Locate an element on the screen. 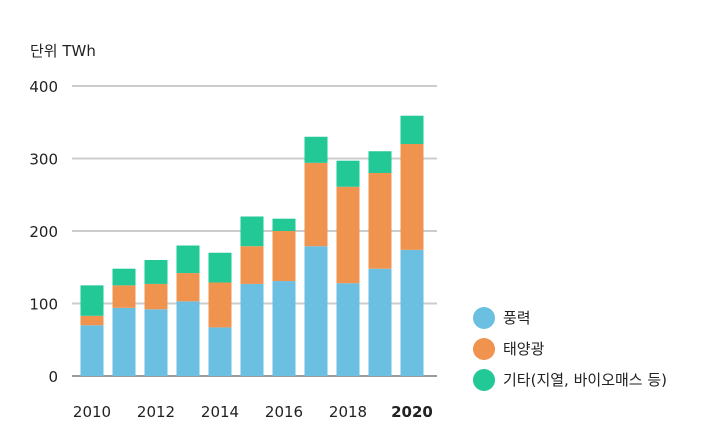 The height and width of the screenshot is (447, 711). unit-label: 단위 TWh is located at coordinates (63, 51).